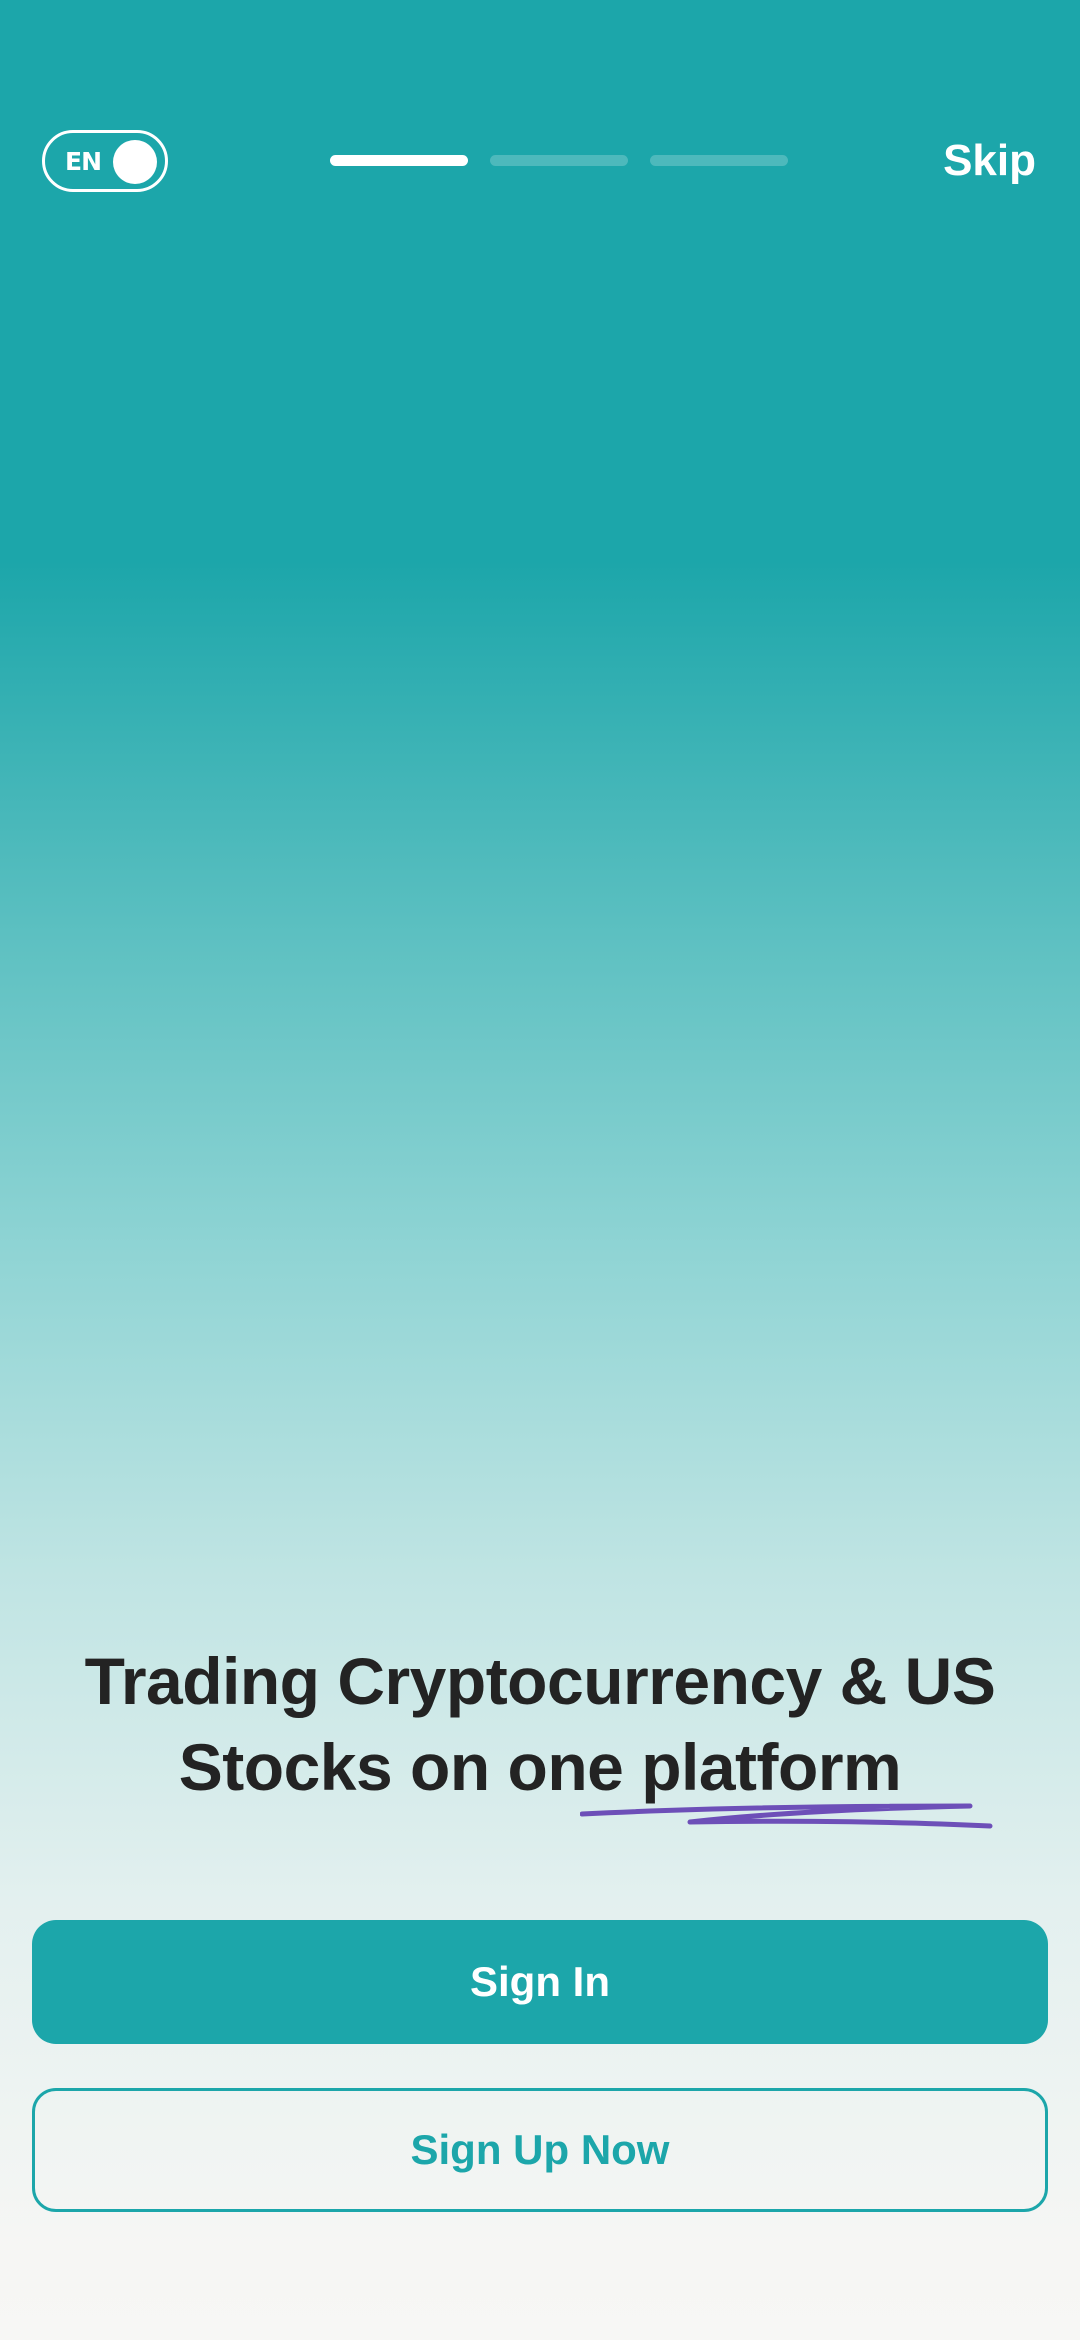 The height and width of the screenshot is (2340, 1080). What do you see at coordinates (540, 1982) in the screenshot?
I see `sign-in-button: Sign In` at bounding box center [540, 1982].